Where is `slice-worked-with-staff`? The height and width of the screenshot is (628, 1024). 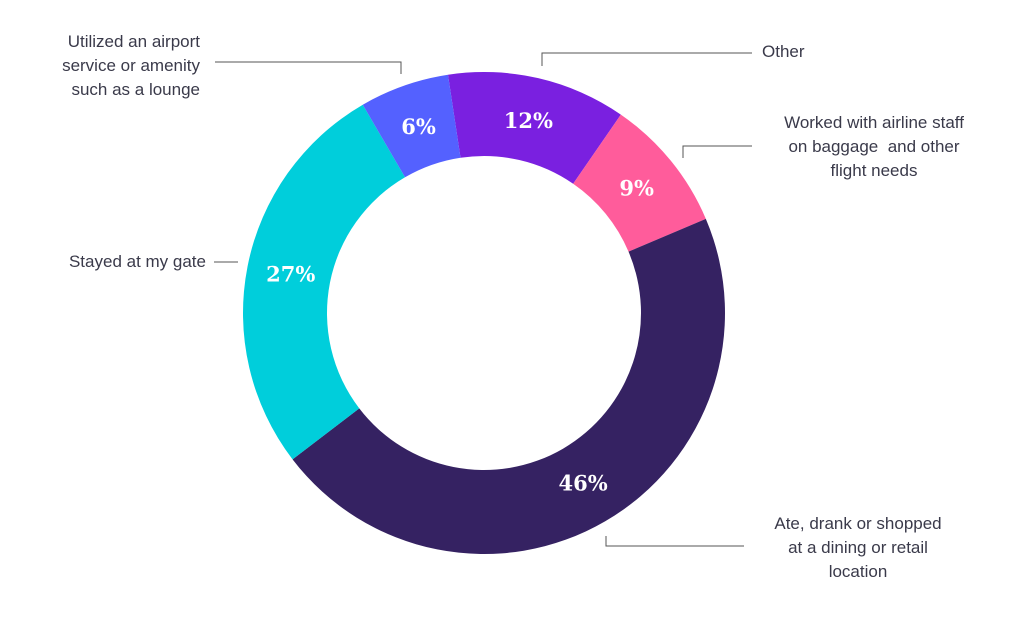
slice-worked-with-staff is located at coordinates (639, 183).